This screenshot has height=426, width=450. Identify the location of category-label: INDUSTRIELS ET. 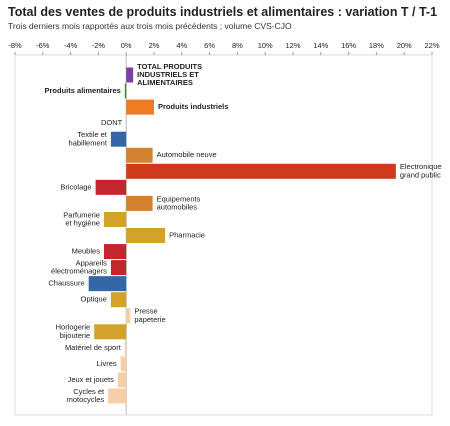
(168, 74).